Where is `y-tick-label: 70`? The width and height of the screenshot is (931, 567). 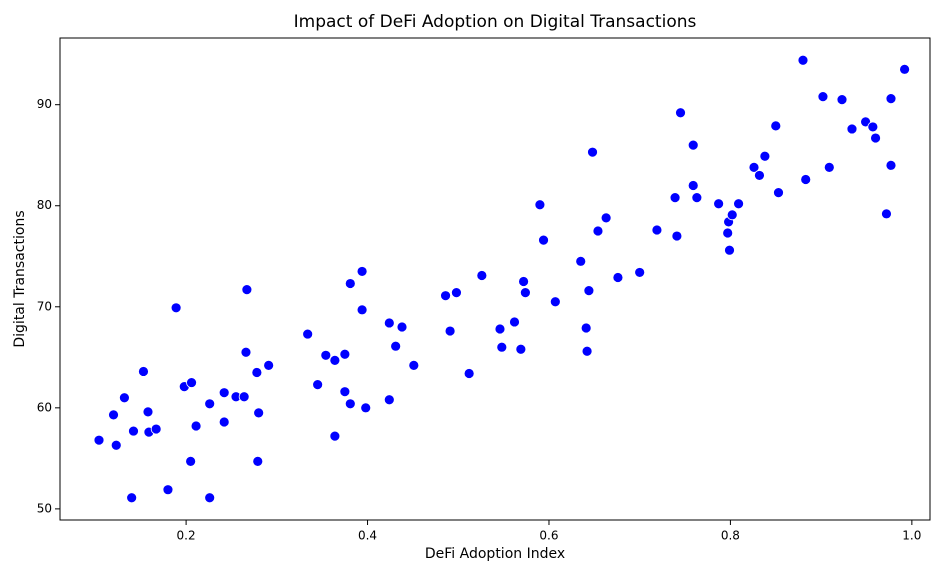
y-tick-label: 70 is located at coordinates (44, 306).